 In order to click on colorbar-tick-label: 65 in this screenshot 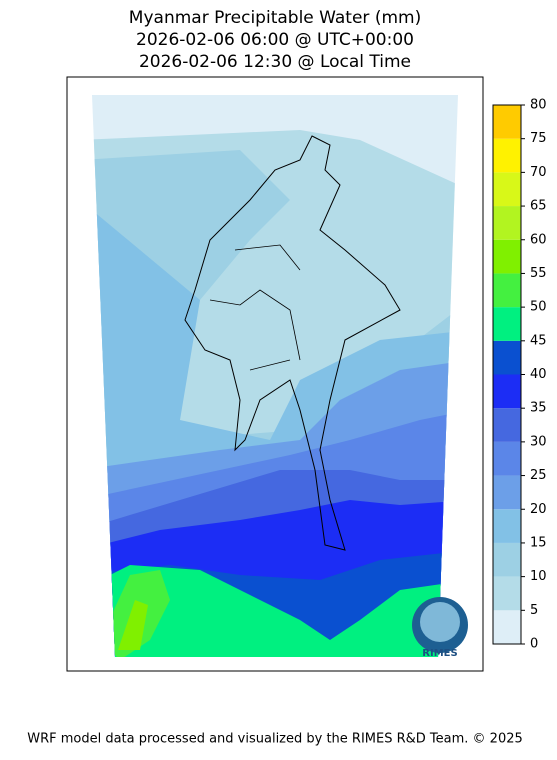, I will do `click(538, 206)`.